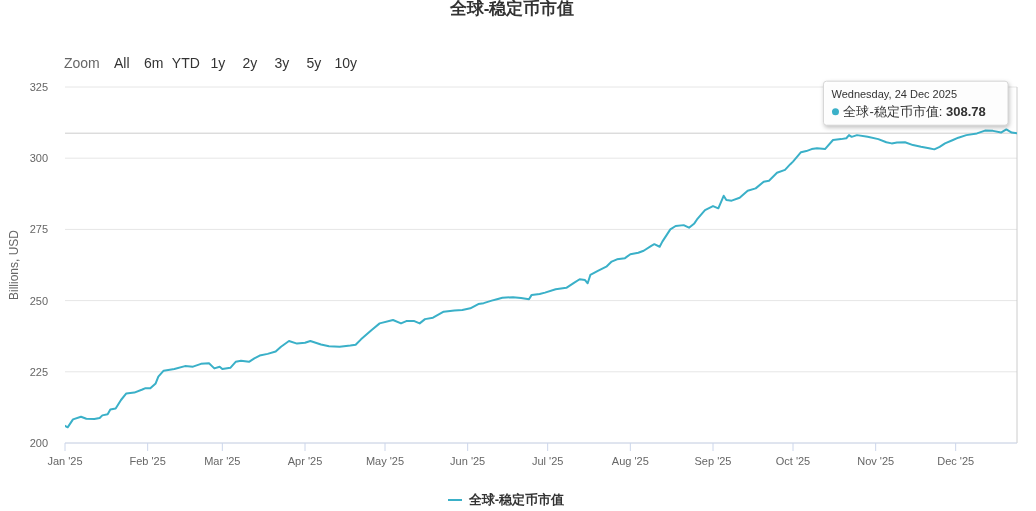  What do you see at coordinates (630, 460) in the screenshot?
I see `x-tick-label: Aug '25` at bounding box center [630, 460].